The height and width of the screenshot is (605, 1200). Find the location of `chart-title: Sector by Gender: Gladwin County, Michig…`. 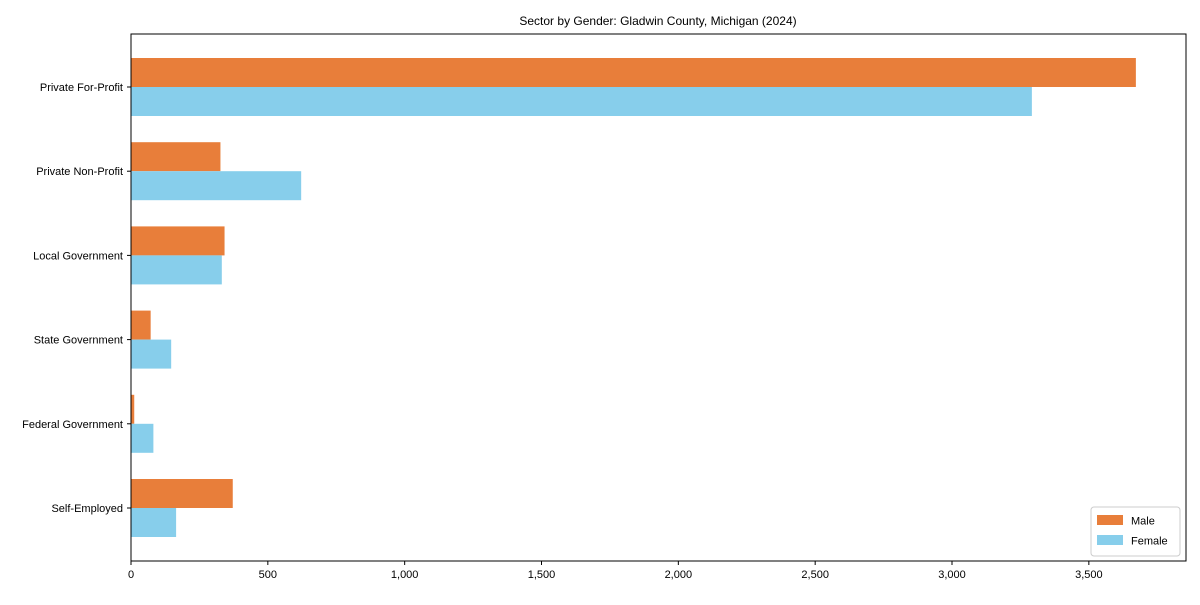

chart-title: Sector by Gender: Gladwin County, Michig… is located at coordinates (657, 21).